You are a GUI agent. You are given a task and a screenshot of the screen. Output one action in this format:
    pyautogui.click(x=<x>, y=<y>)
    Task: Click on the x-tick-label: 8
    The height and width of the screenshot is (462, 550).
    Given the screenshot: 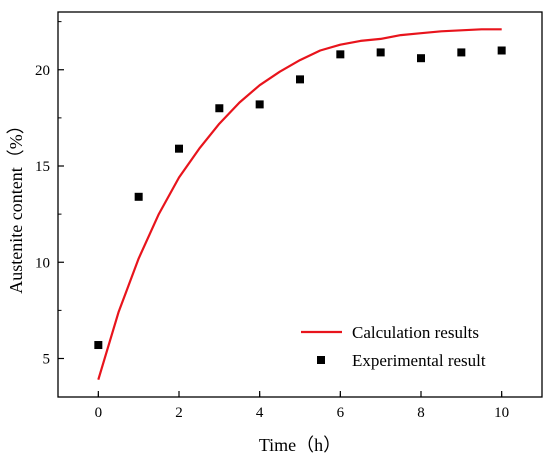 What is the action you would take?
    pyautogui.click(x=421, y=413)
    